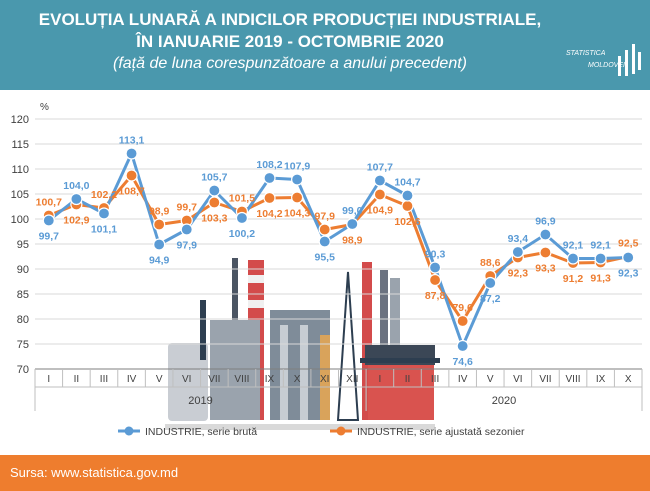 This screenshot has width=650, height=491. I want to click on x-tick-label: XII, so click(352, 379).